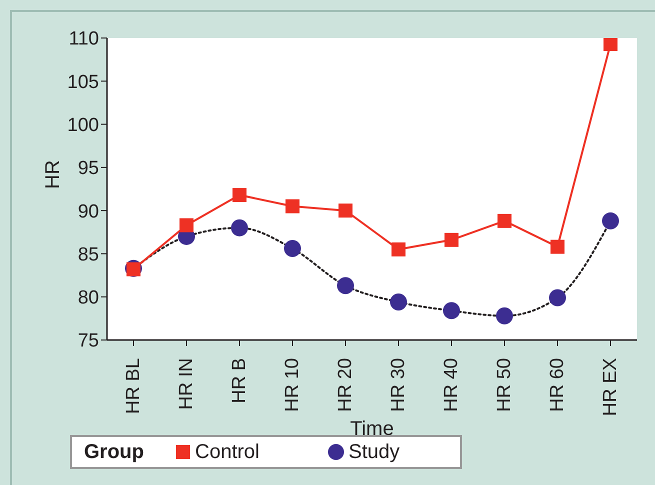 The width and height of the screenshot is (655, 485). Describe the element at coordinates (114, 452) in the screenshot. I see `legend-title: Group` at that location.